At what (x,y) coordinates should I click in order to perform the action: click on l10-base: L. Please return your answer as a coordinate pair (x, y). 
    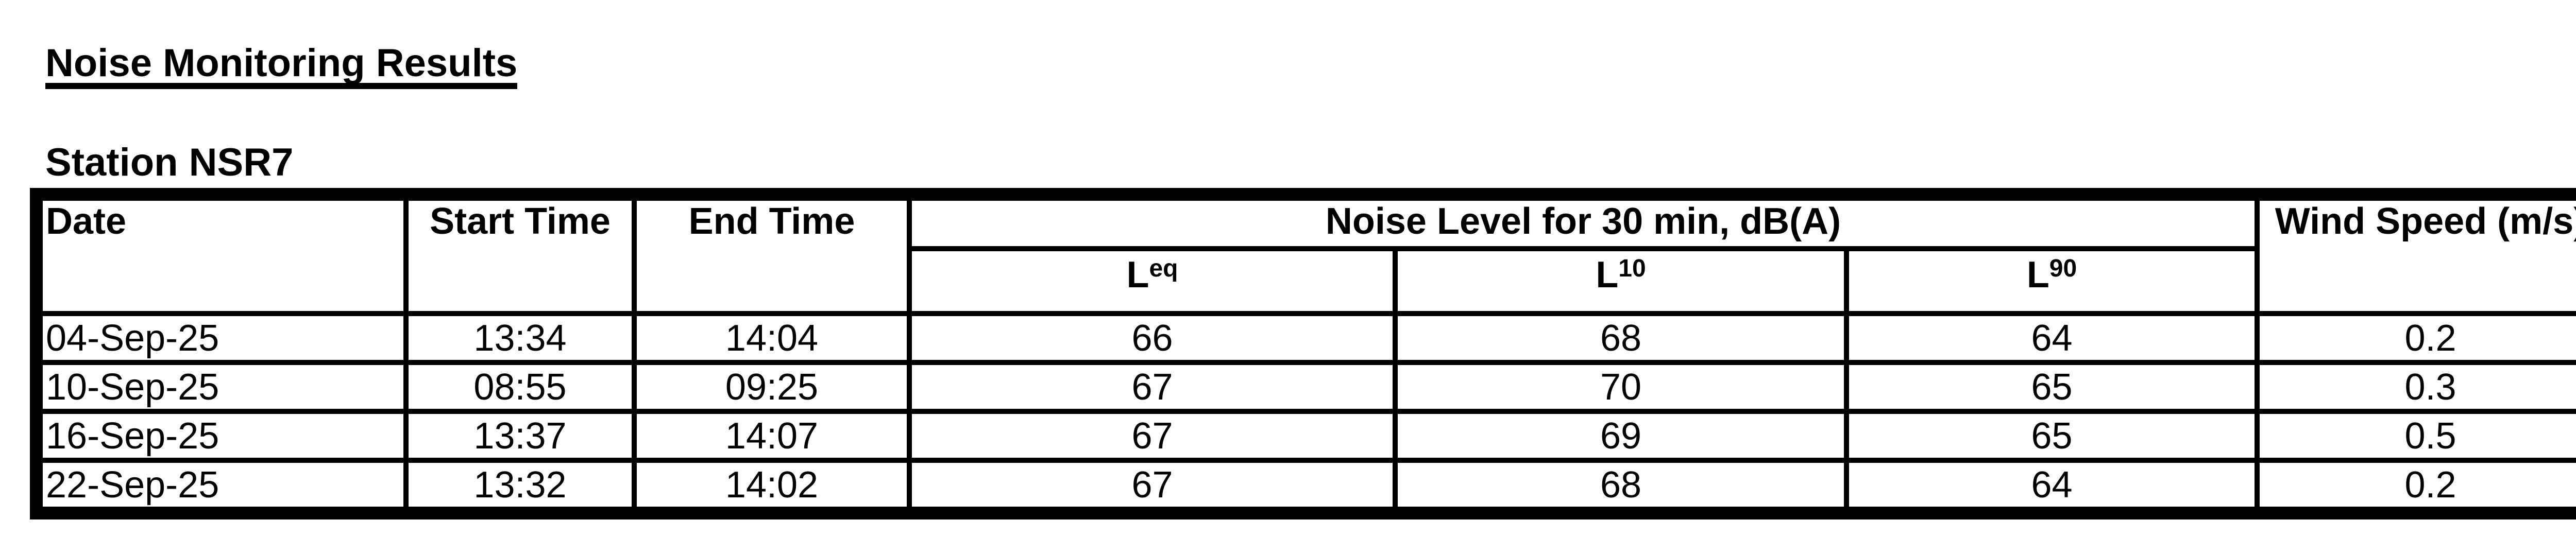
    Looking at the image, I should click on (1607, 275).